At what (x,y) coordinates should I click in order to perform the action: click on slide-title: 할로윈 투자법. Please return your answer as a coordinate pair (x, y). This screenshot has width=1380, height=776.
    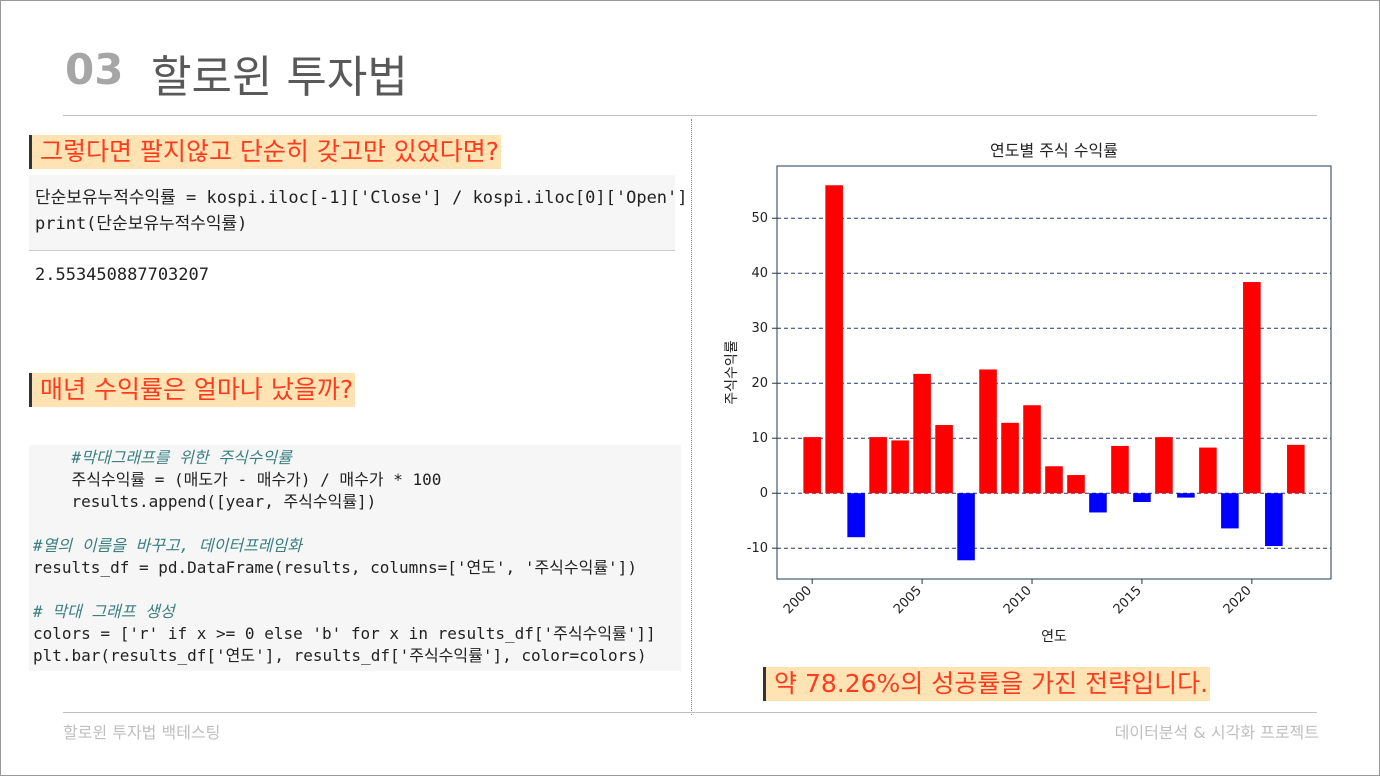
    Looking at the image, I should click on (279, 77).